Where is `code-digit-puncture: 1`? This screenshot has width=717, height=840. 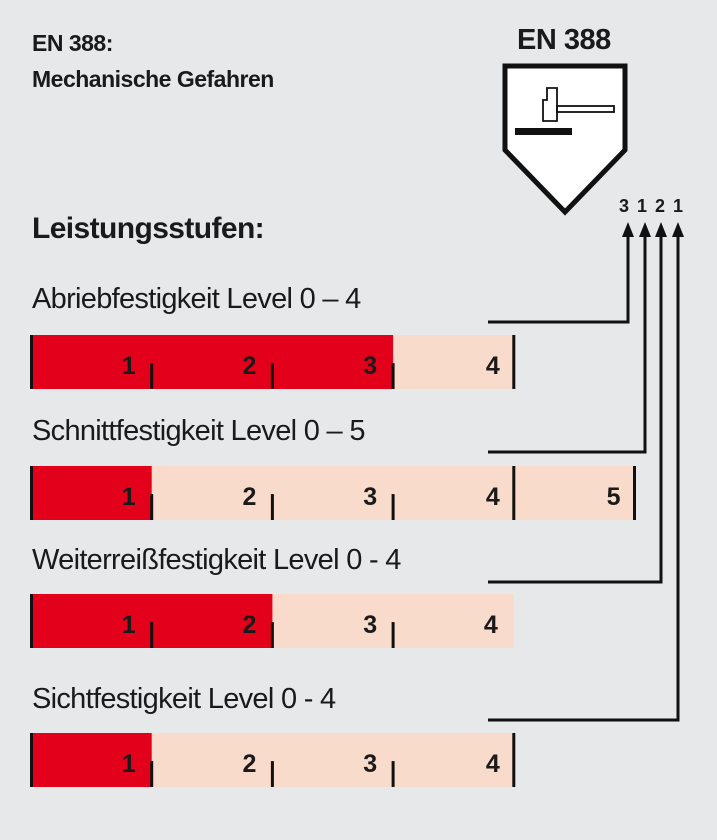 code-digit-puncture: 1 is located at coordinates (677, 206).